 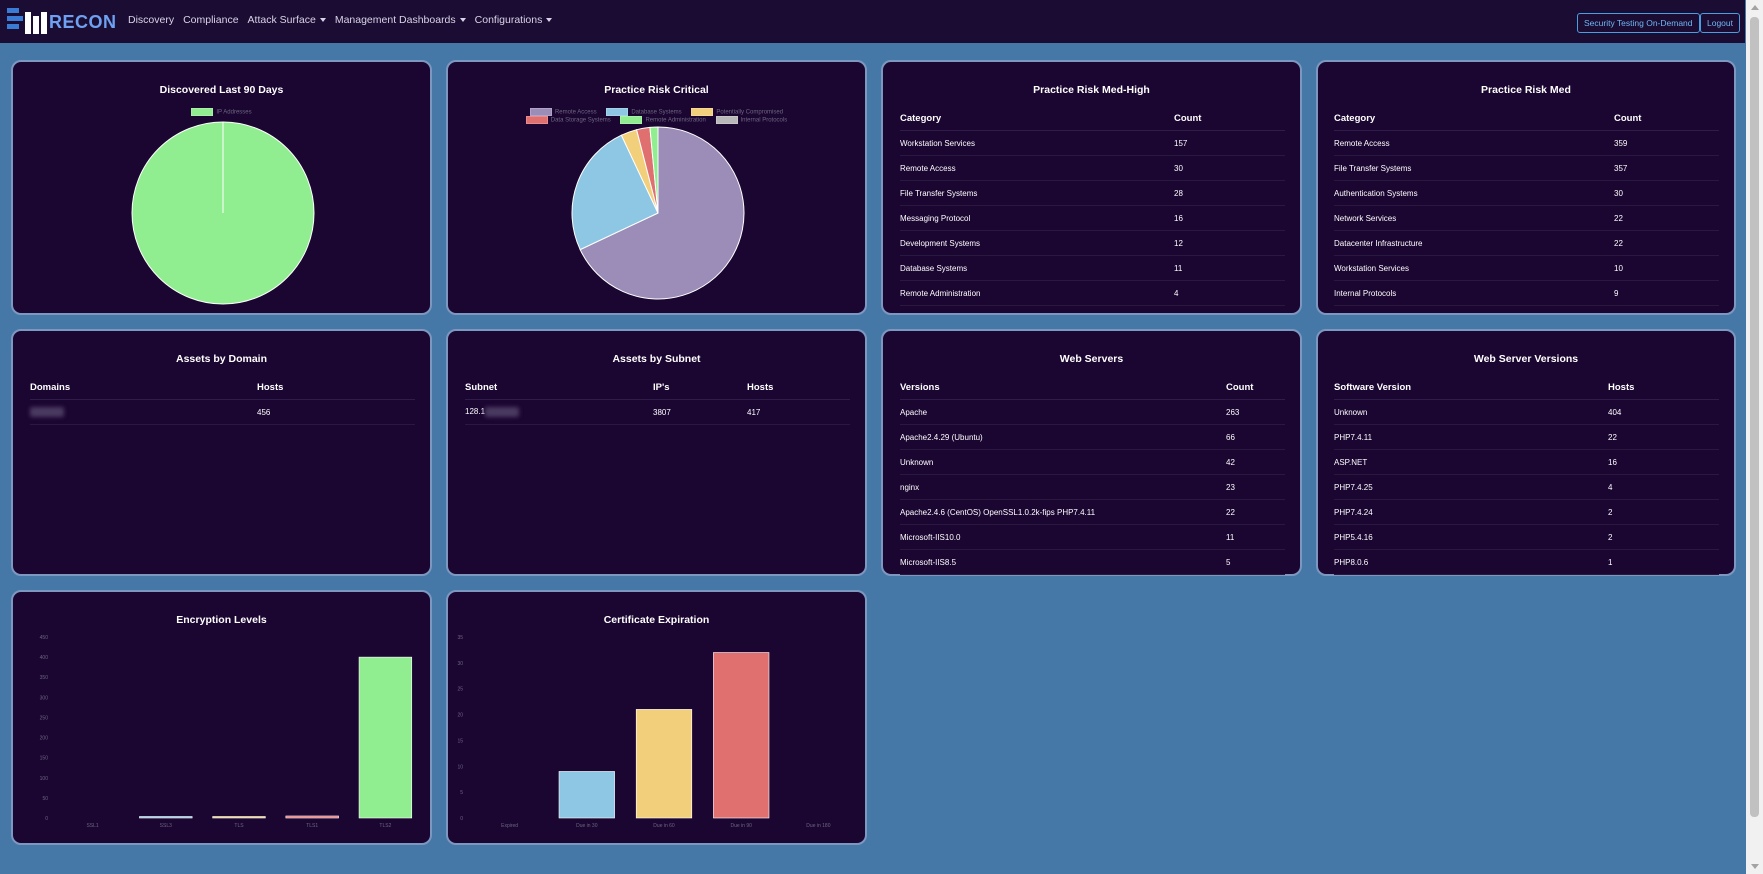 What do you see at coordinates (1663, 562) in the screenshot?
I see `table-cell: 1` at bounding box center [1663, 562].